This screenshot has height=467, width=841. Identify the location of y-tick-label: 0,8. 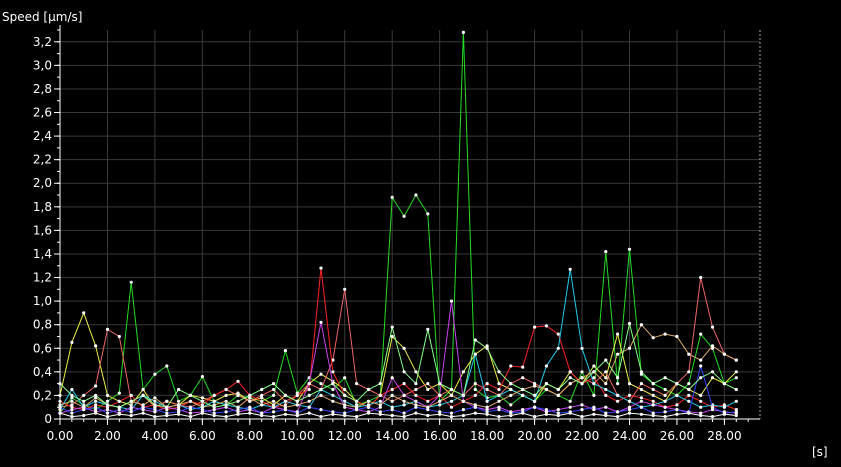
(42, 325).